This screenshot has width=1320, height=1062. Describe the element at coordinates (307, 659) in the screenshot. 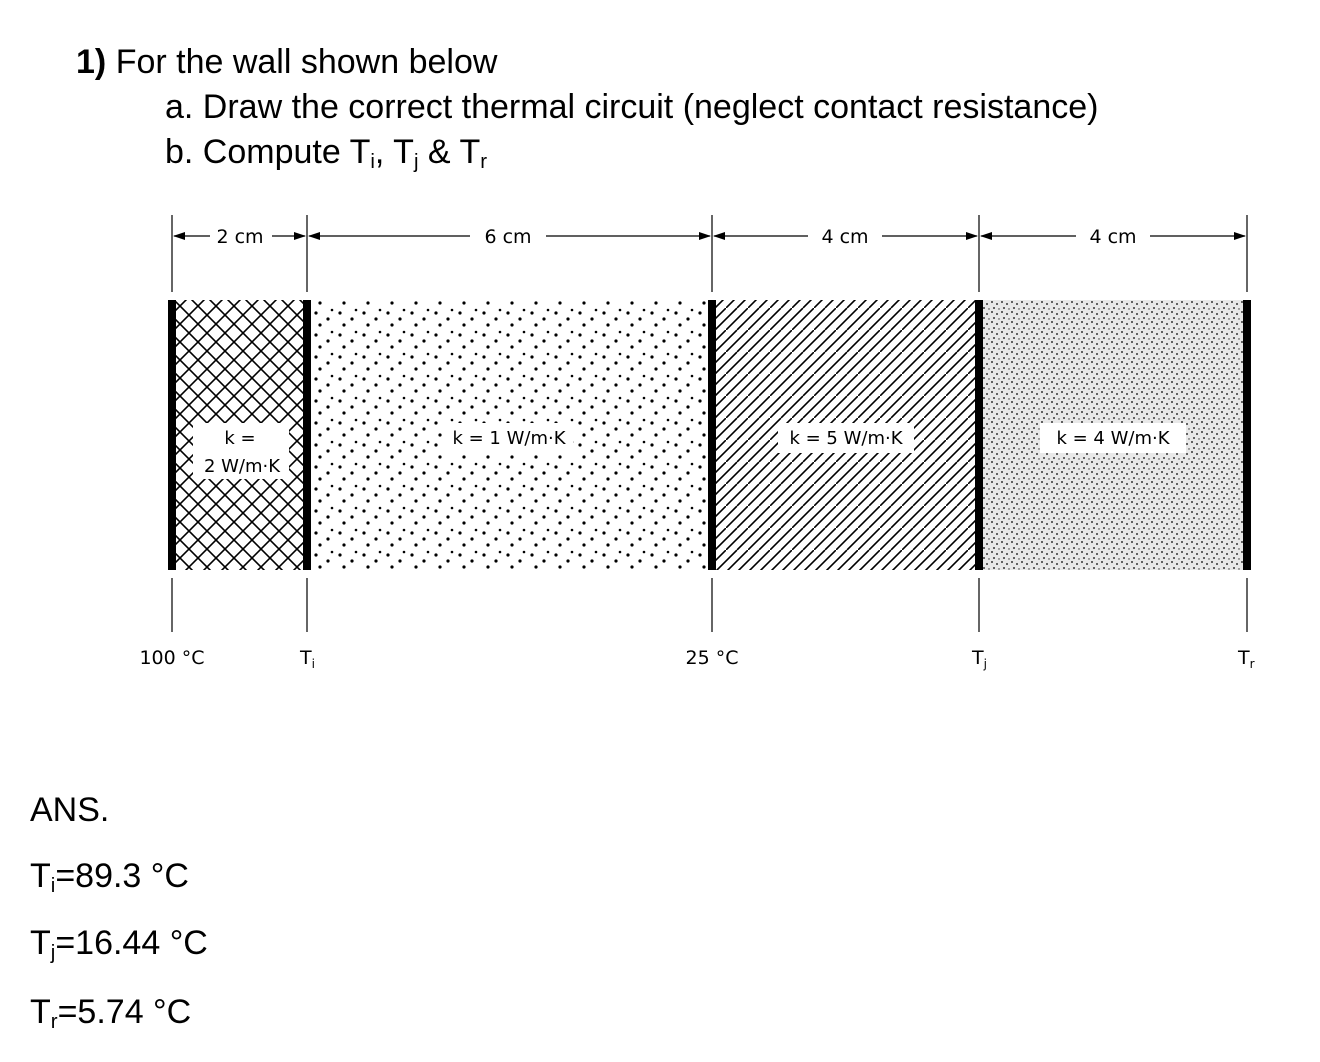

I see `boundary-label-ti: Ti` at that location.